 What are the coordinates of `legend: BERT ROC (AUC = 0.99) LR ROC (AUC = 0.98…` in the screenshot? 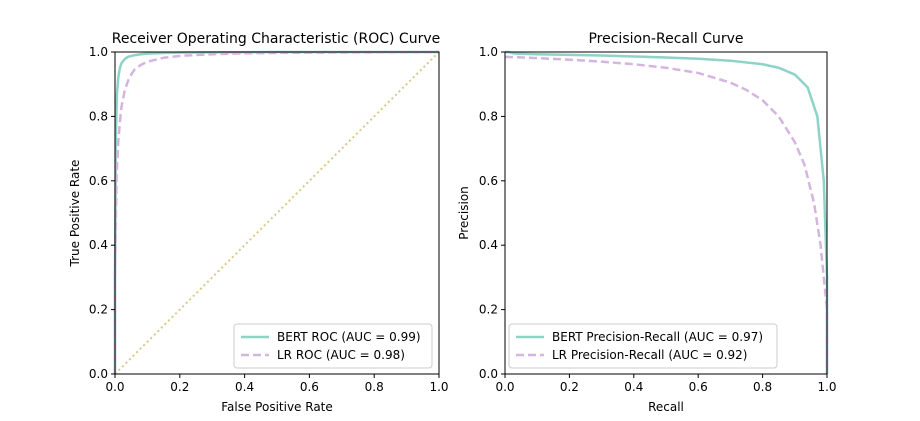 It's located at (333, 346).